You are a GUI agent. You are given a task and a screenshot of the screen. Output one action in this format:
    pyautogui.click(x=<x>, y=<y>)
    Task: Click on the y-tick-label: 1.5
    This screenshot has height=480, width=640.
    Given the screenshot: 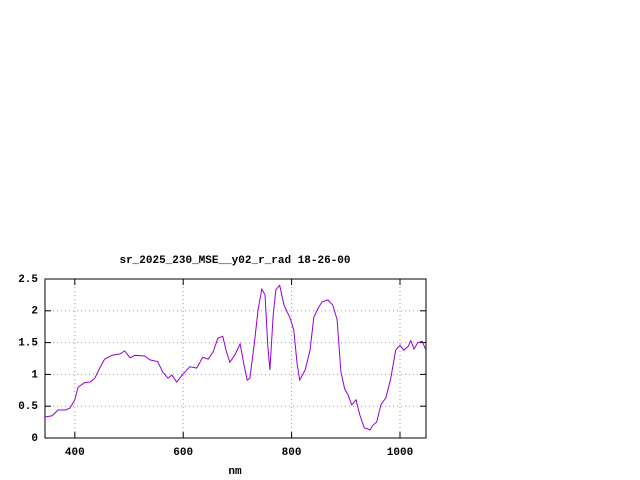 What is the action you would take?
    pyautogui.click(x=28, y=344)
    